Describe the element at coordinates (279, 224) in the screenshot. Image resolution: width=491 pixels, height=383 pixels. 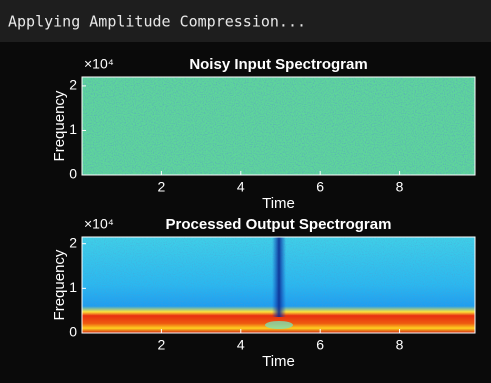
I see `chart-title: Processed Output Spectrogram` at that location.